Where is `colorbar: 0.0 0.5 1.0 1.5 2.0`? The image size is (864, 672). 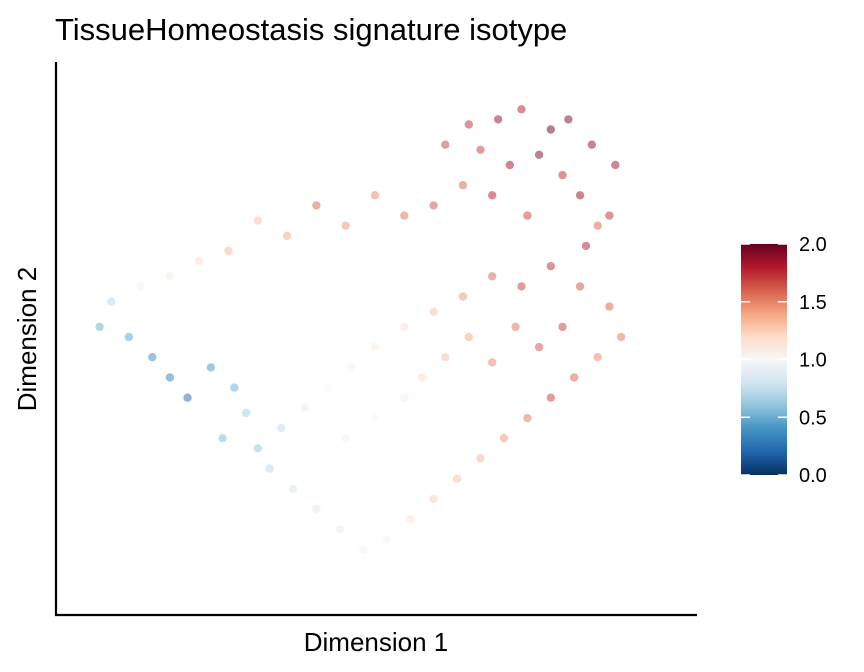 colorbar: 0.0 0.5 1.0 1.5 2.0 is located at coordinates (784, 360).